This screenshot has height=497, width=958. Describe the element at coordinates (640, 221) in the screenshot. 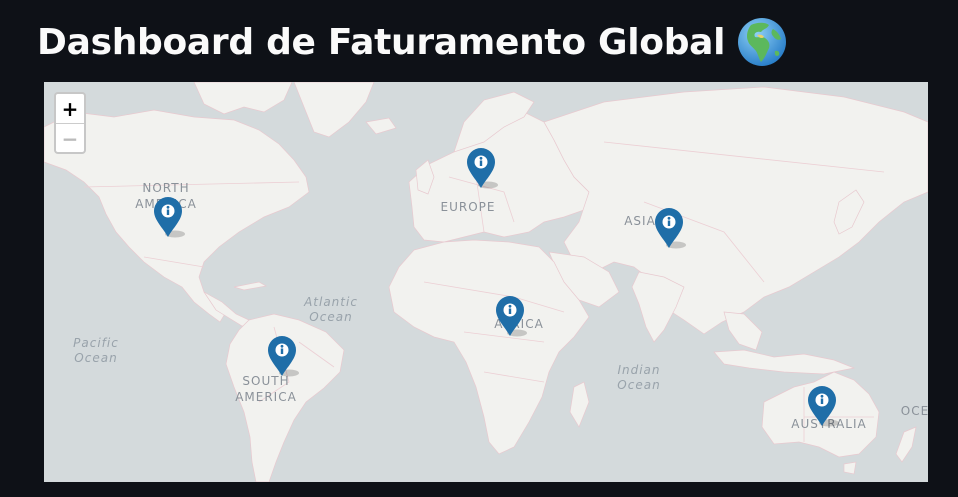

I see `continent-label-asia: ASIA` at that location.